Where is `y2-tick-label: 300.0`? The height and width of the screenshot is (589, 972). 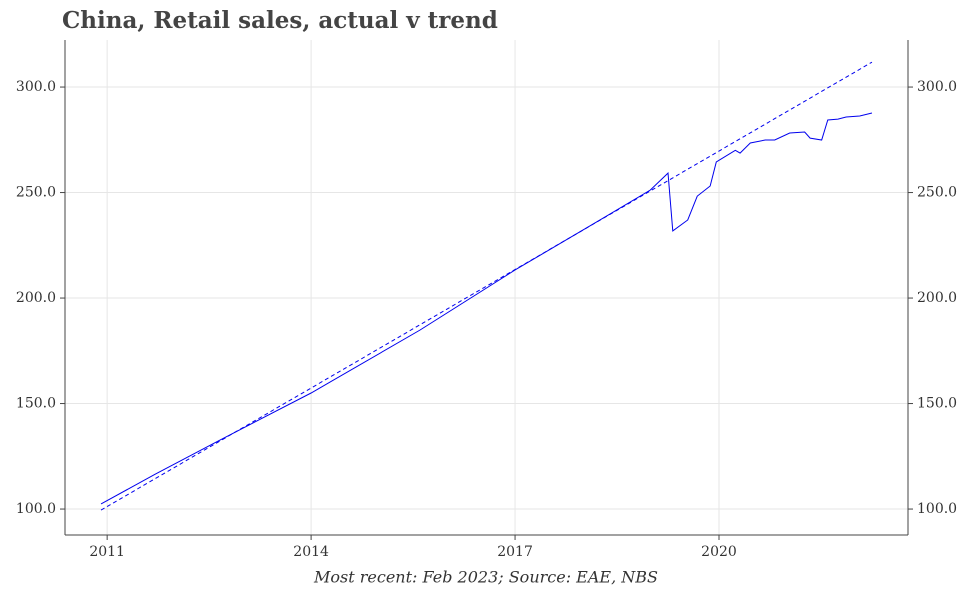 y2-tick-label: 300.0 is located at coordinates (937, 87).